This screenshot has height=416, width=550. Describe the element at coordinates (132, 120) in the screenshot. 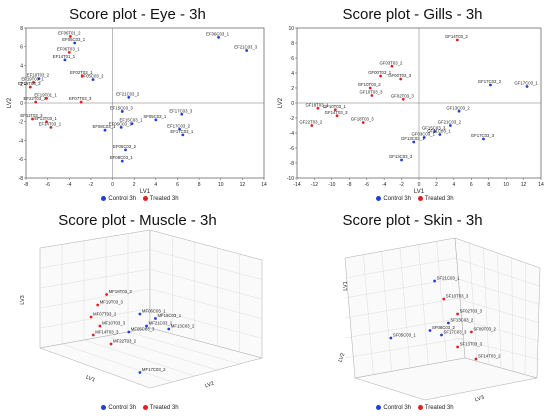

I see `point-label: EF15C03_1` at that location.